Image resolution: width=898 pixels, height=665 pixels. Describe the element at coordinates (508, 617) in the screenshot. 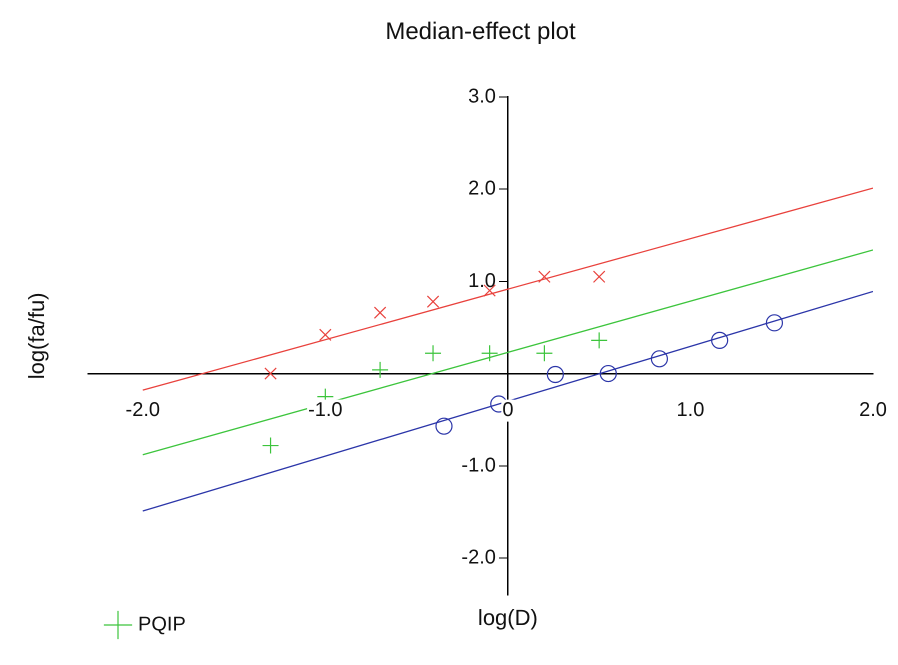

I see `x-axis-title: log(D)` at that location.